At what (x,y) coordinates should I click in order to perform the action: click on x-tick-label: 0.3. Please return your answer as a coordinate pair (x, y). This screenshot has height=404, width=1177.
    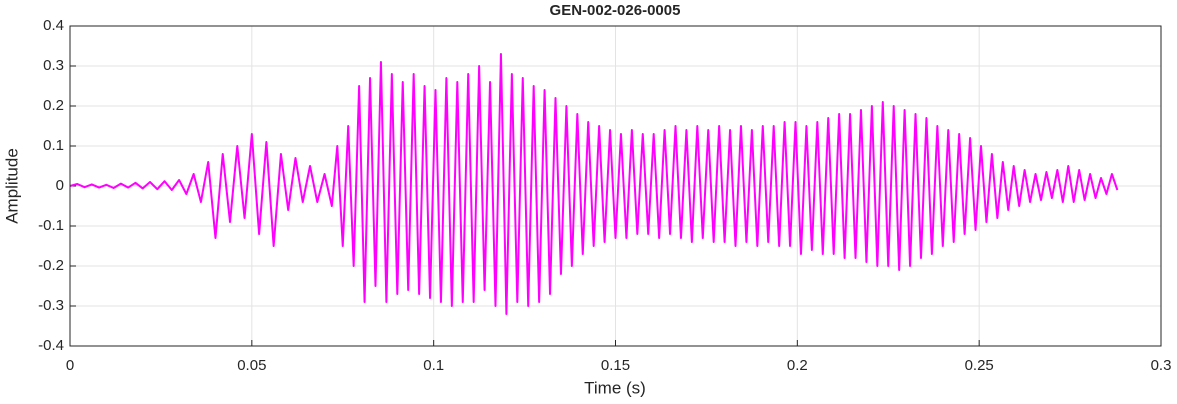
    Looking at the image, I should click on (1161, 365).